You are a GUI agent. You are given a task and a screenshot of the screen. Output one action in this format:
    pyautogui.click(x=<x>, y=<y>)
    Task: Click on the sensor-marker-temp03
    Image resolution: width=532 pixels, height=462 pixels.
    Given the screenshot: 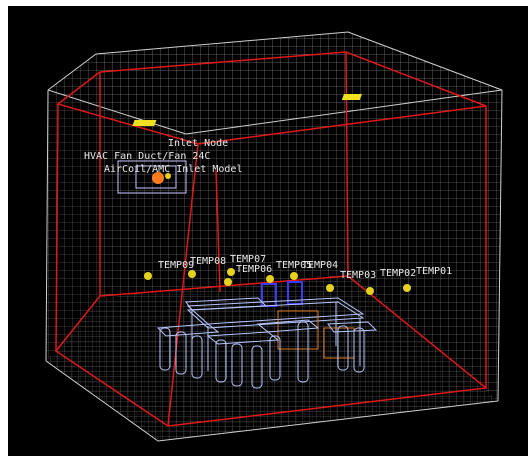 What is the action you would take?
    pyautogui.click(x=330, y=288)
    